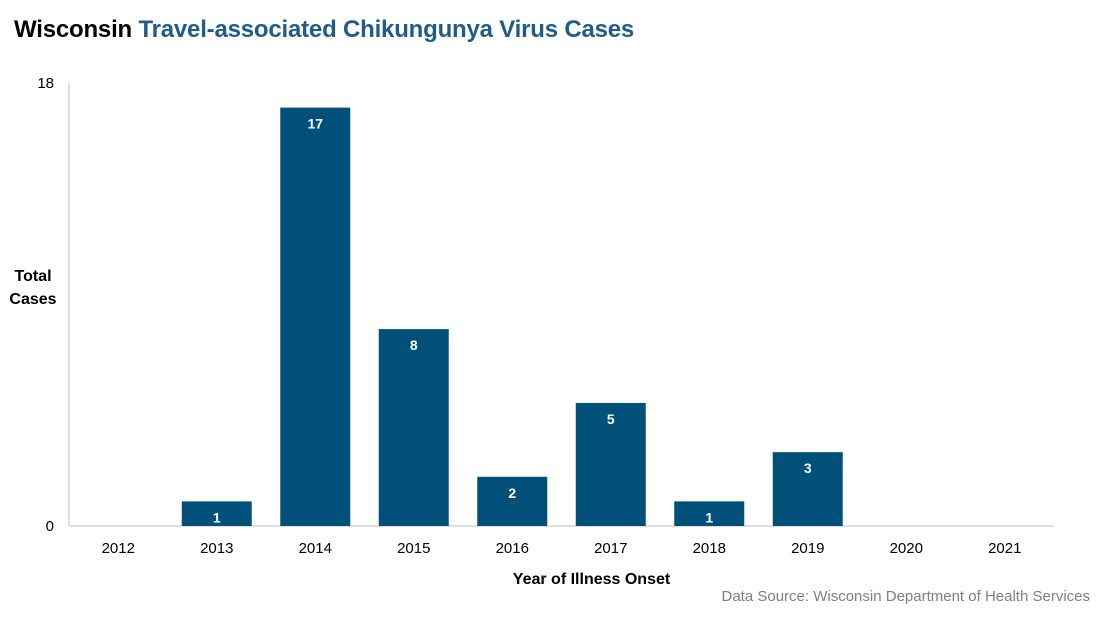  What do you see at coordinates (414, 345) in the screenshot?
I see `bar-data-label: 8` at bounding box center [414, 345].